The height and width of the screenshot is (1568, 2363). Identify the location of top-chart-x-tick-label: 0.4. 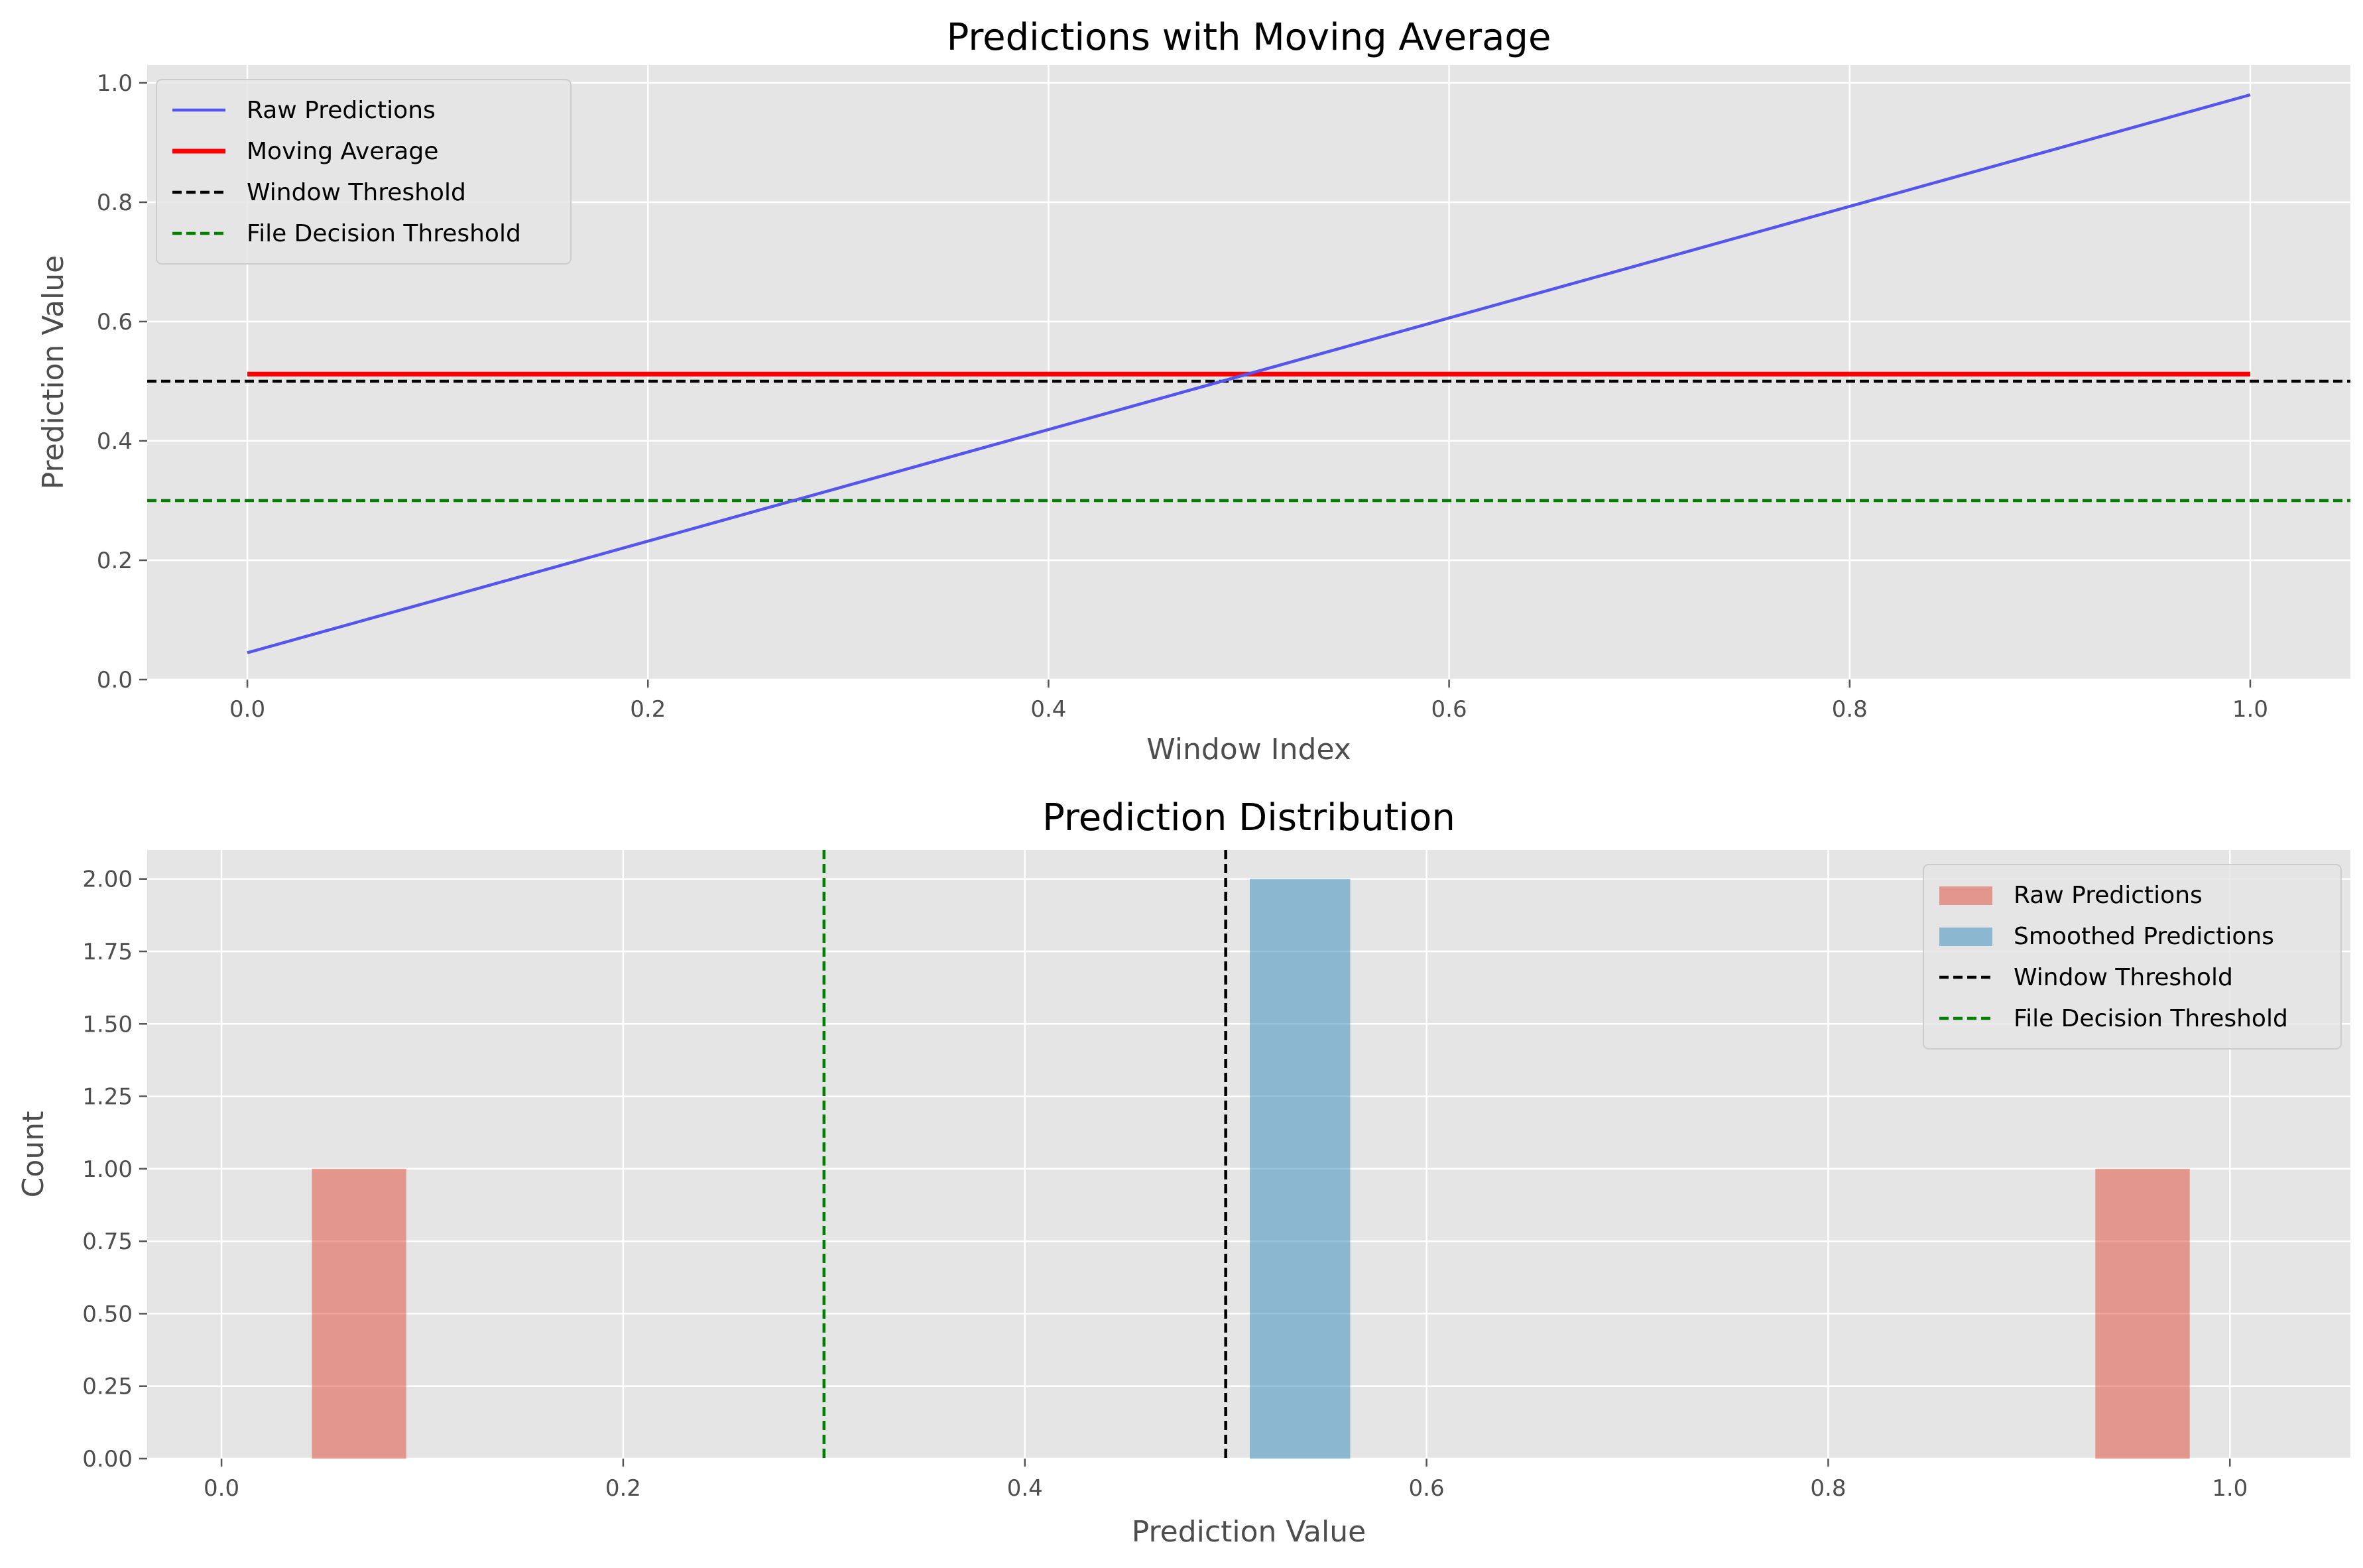
(1048, 709).